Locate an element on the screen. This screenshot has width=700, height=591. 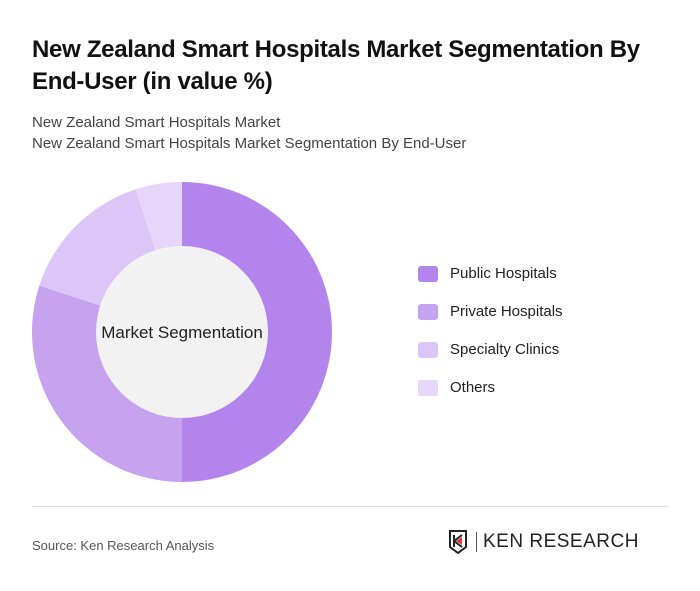
source-note: Source: Ken Research Analysis is located at coordinates (123, 545).